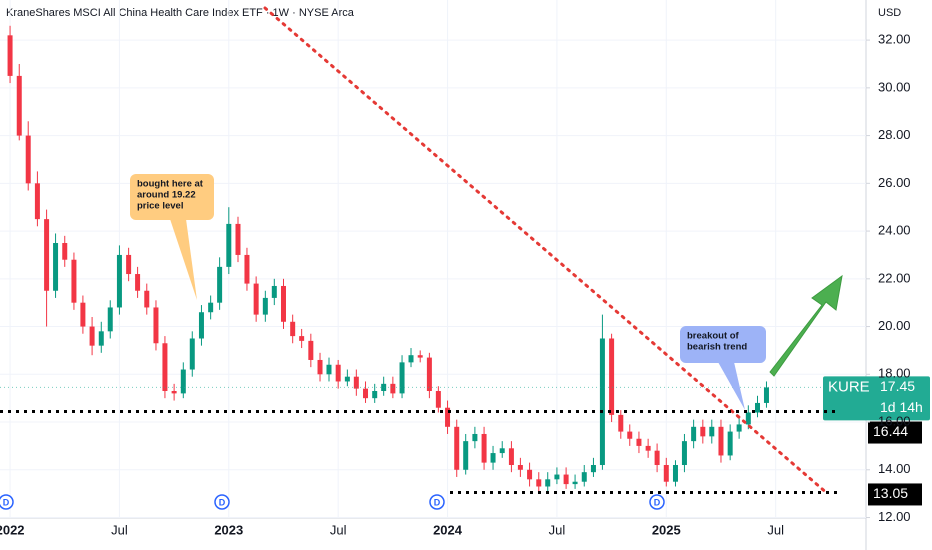 This screenshot has width=932, height=550. What do you see at coordinates (166, 195) in the screenshot?
I see `callout-text: around 19.22` at bounding box center [166, 195].